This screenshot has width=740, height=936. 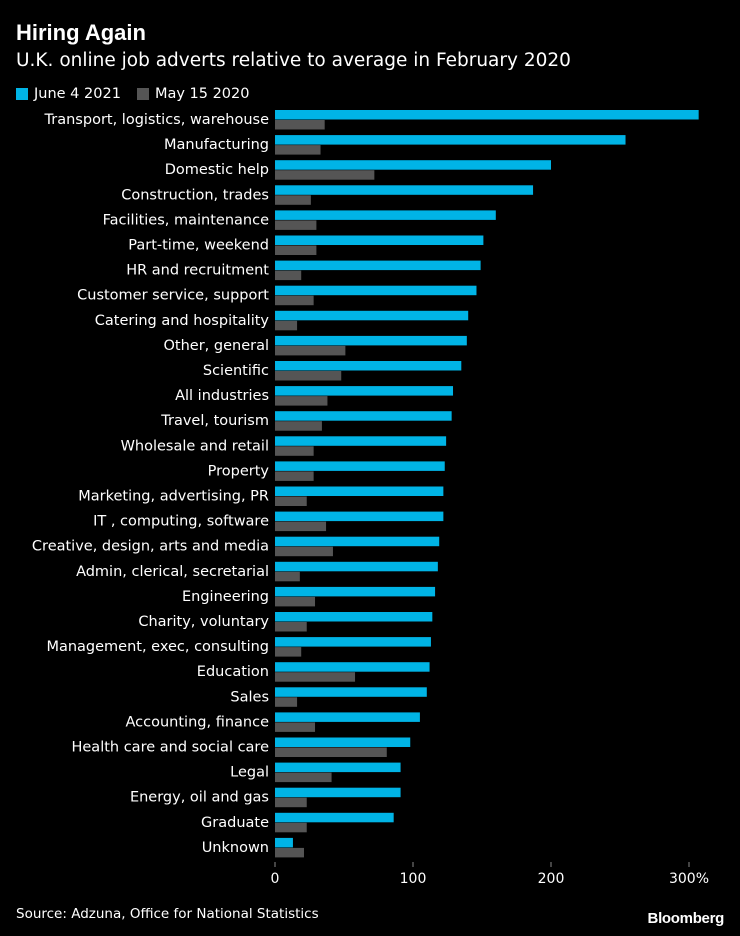 I want to click on legend-label-june-2021: June 4 2021, so click(x=77, y=94).